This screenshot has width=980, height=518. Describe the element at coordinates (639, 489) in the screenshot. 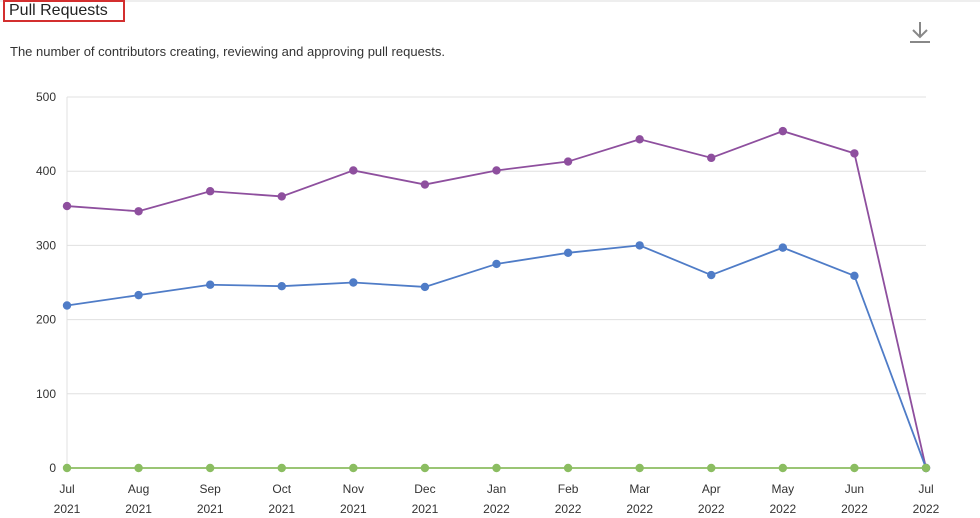

I see `x-tick-label-month: Mar` at that location.